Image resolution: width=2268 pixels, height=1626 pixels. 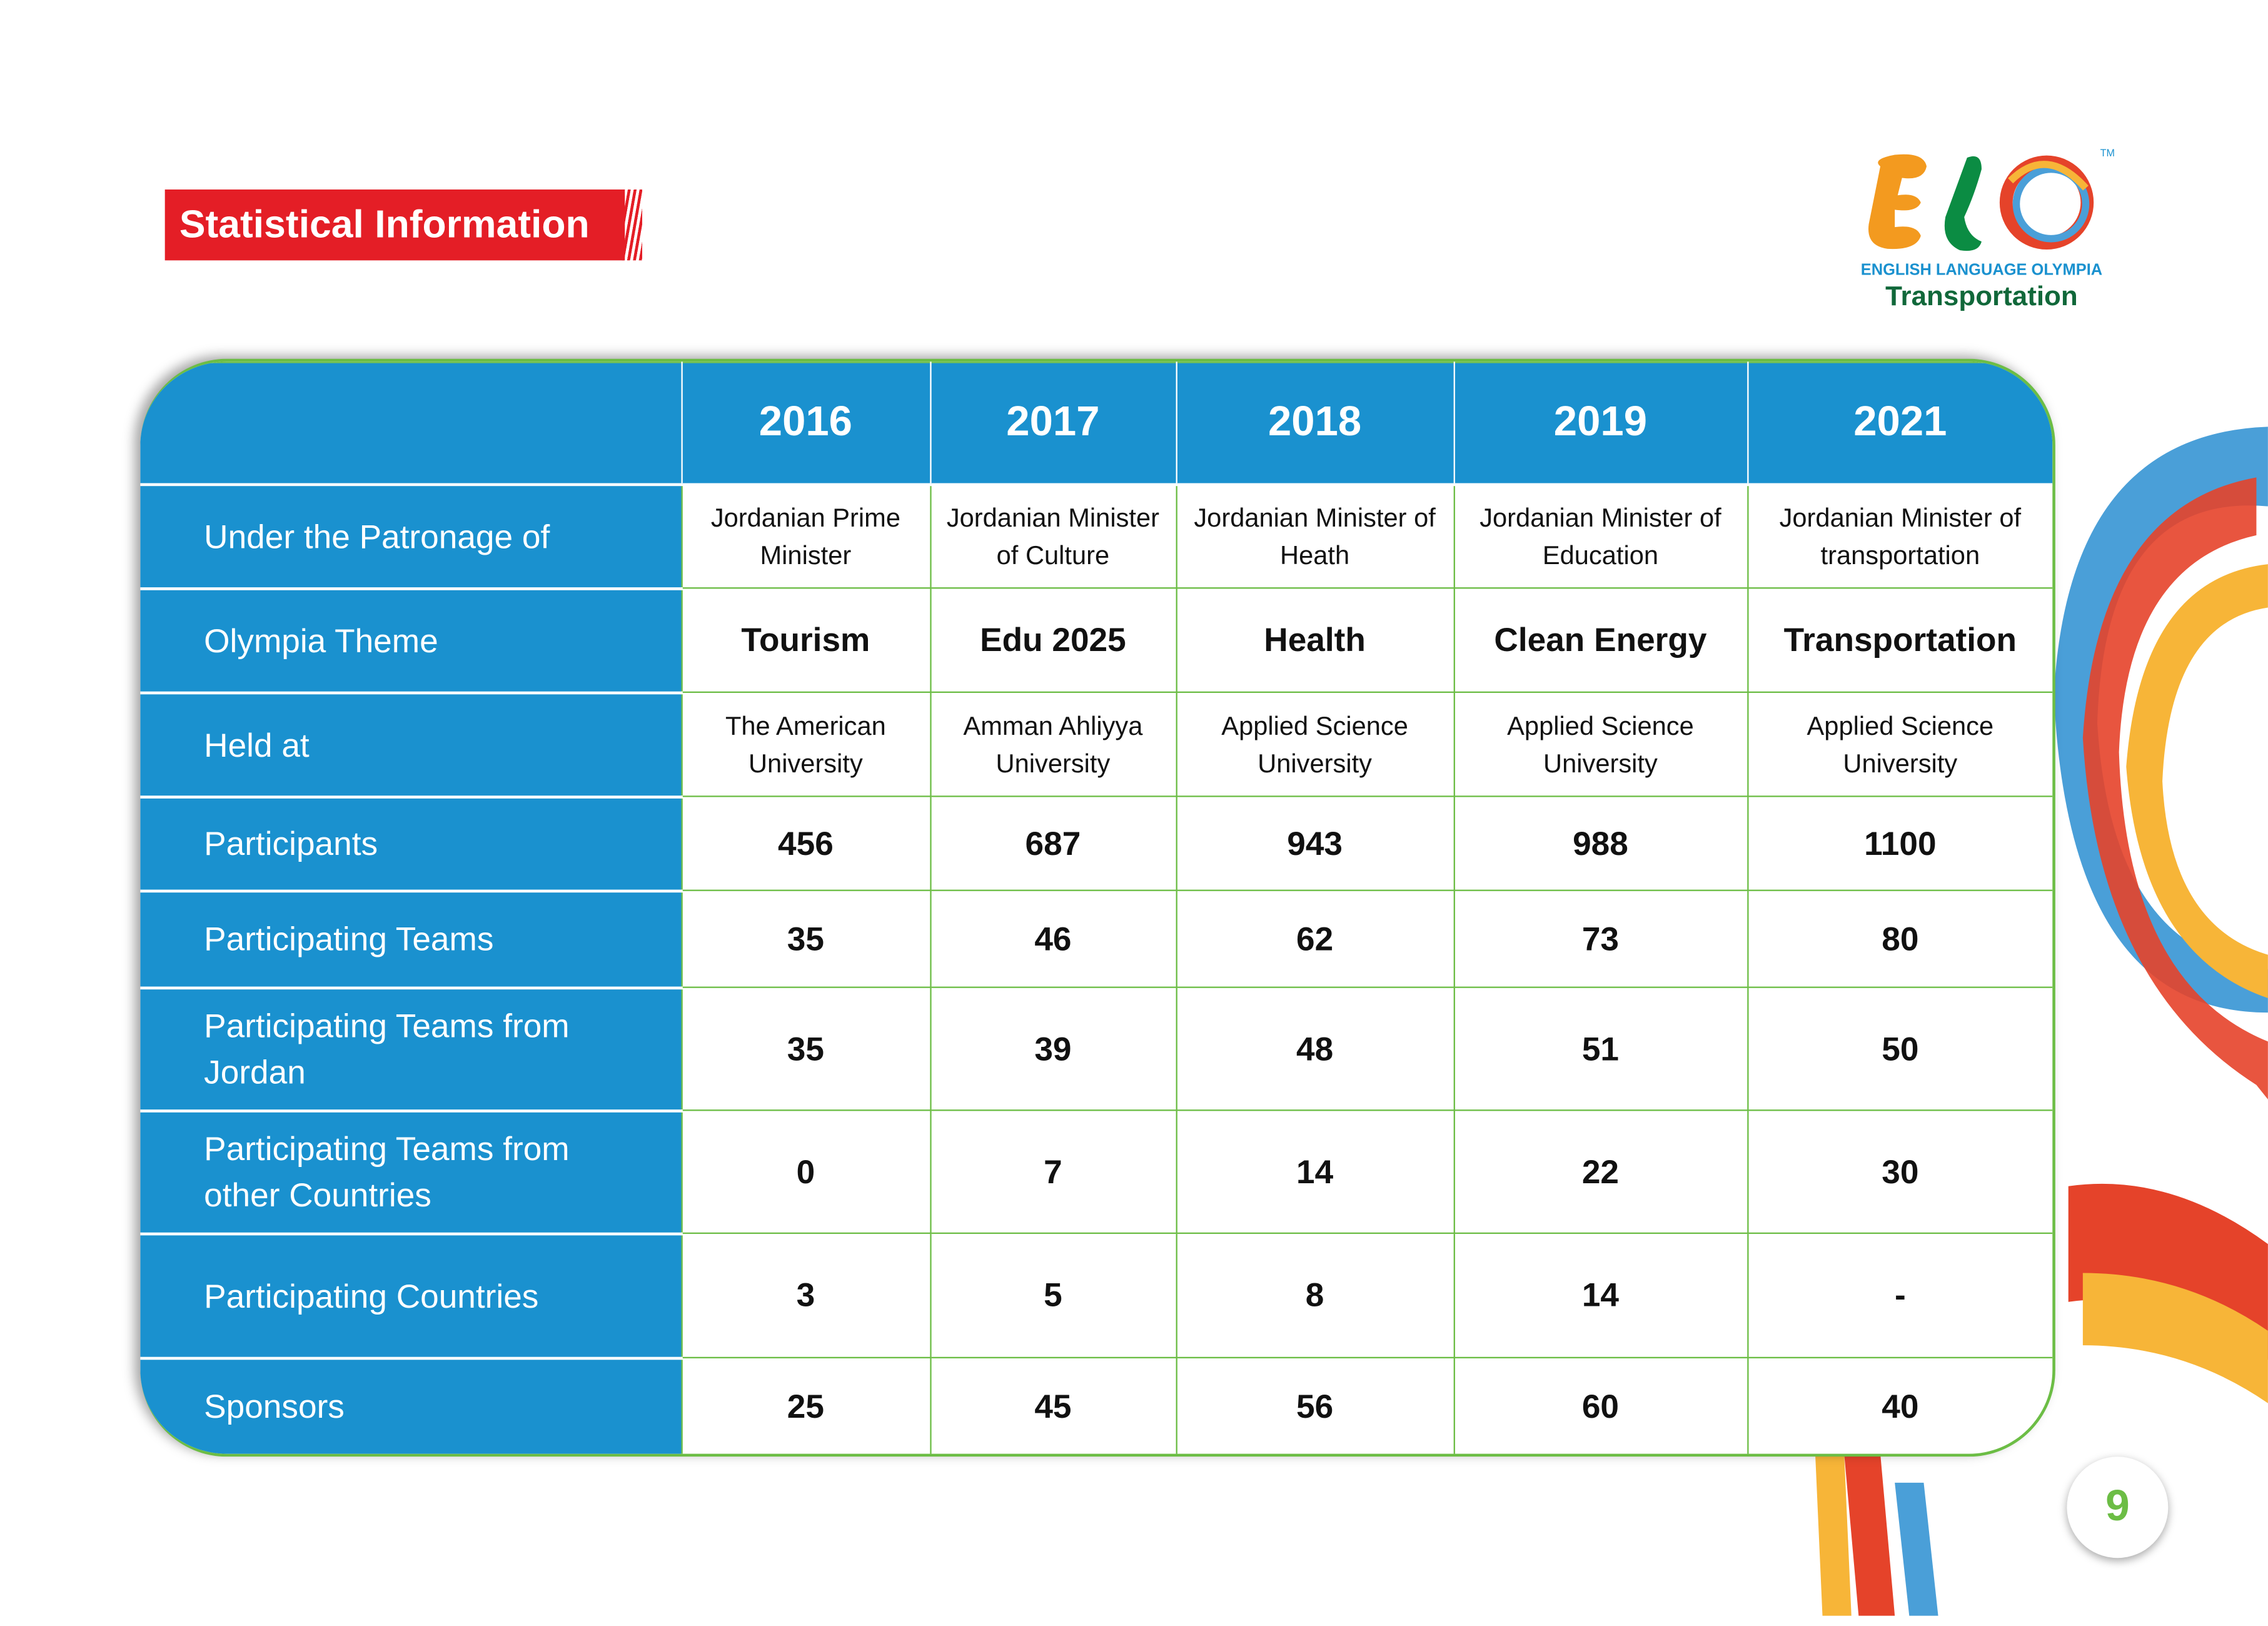 I want to click on section-title: Statistical Information, so click(x=403, y=225).